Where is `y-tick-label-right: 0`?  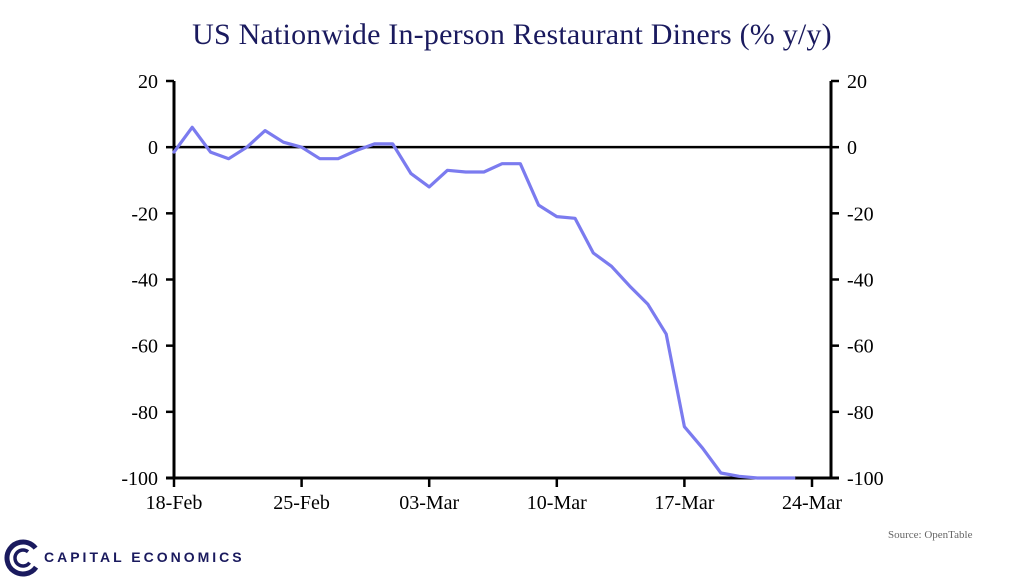
y-tick-label-right: 0 is located at coordinates (852, 148).